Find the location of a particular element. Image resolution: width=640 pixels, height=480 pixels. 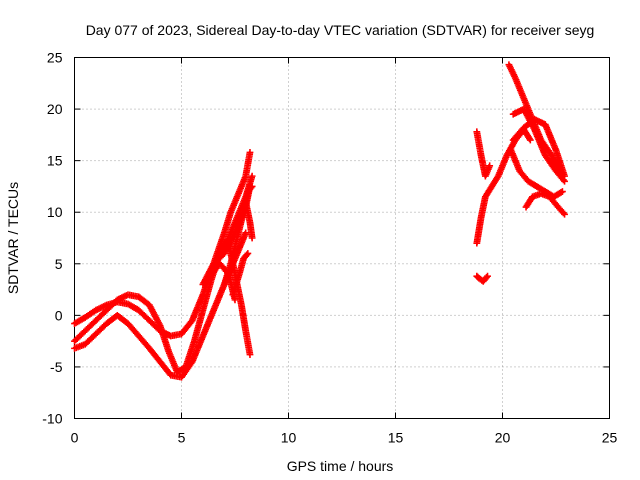

y-tick-label: 15 is located at coordinates (55, 161).